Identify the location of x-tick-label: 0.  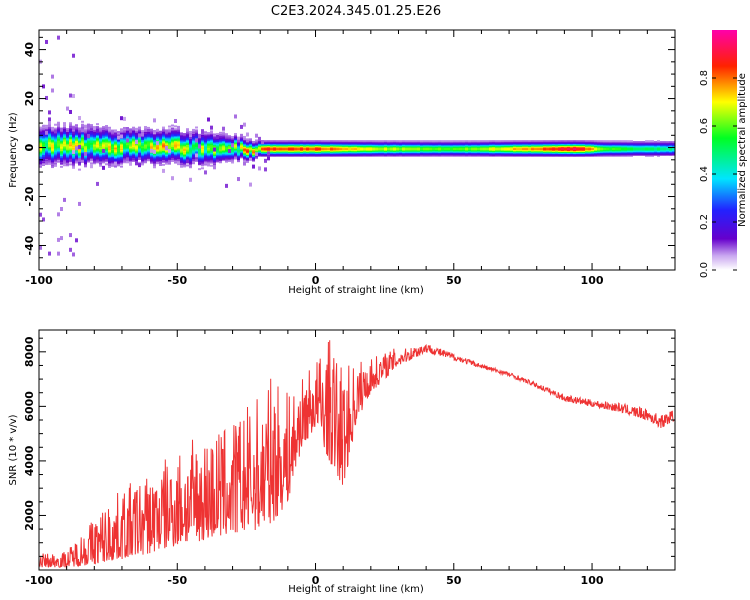
(316, 580).